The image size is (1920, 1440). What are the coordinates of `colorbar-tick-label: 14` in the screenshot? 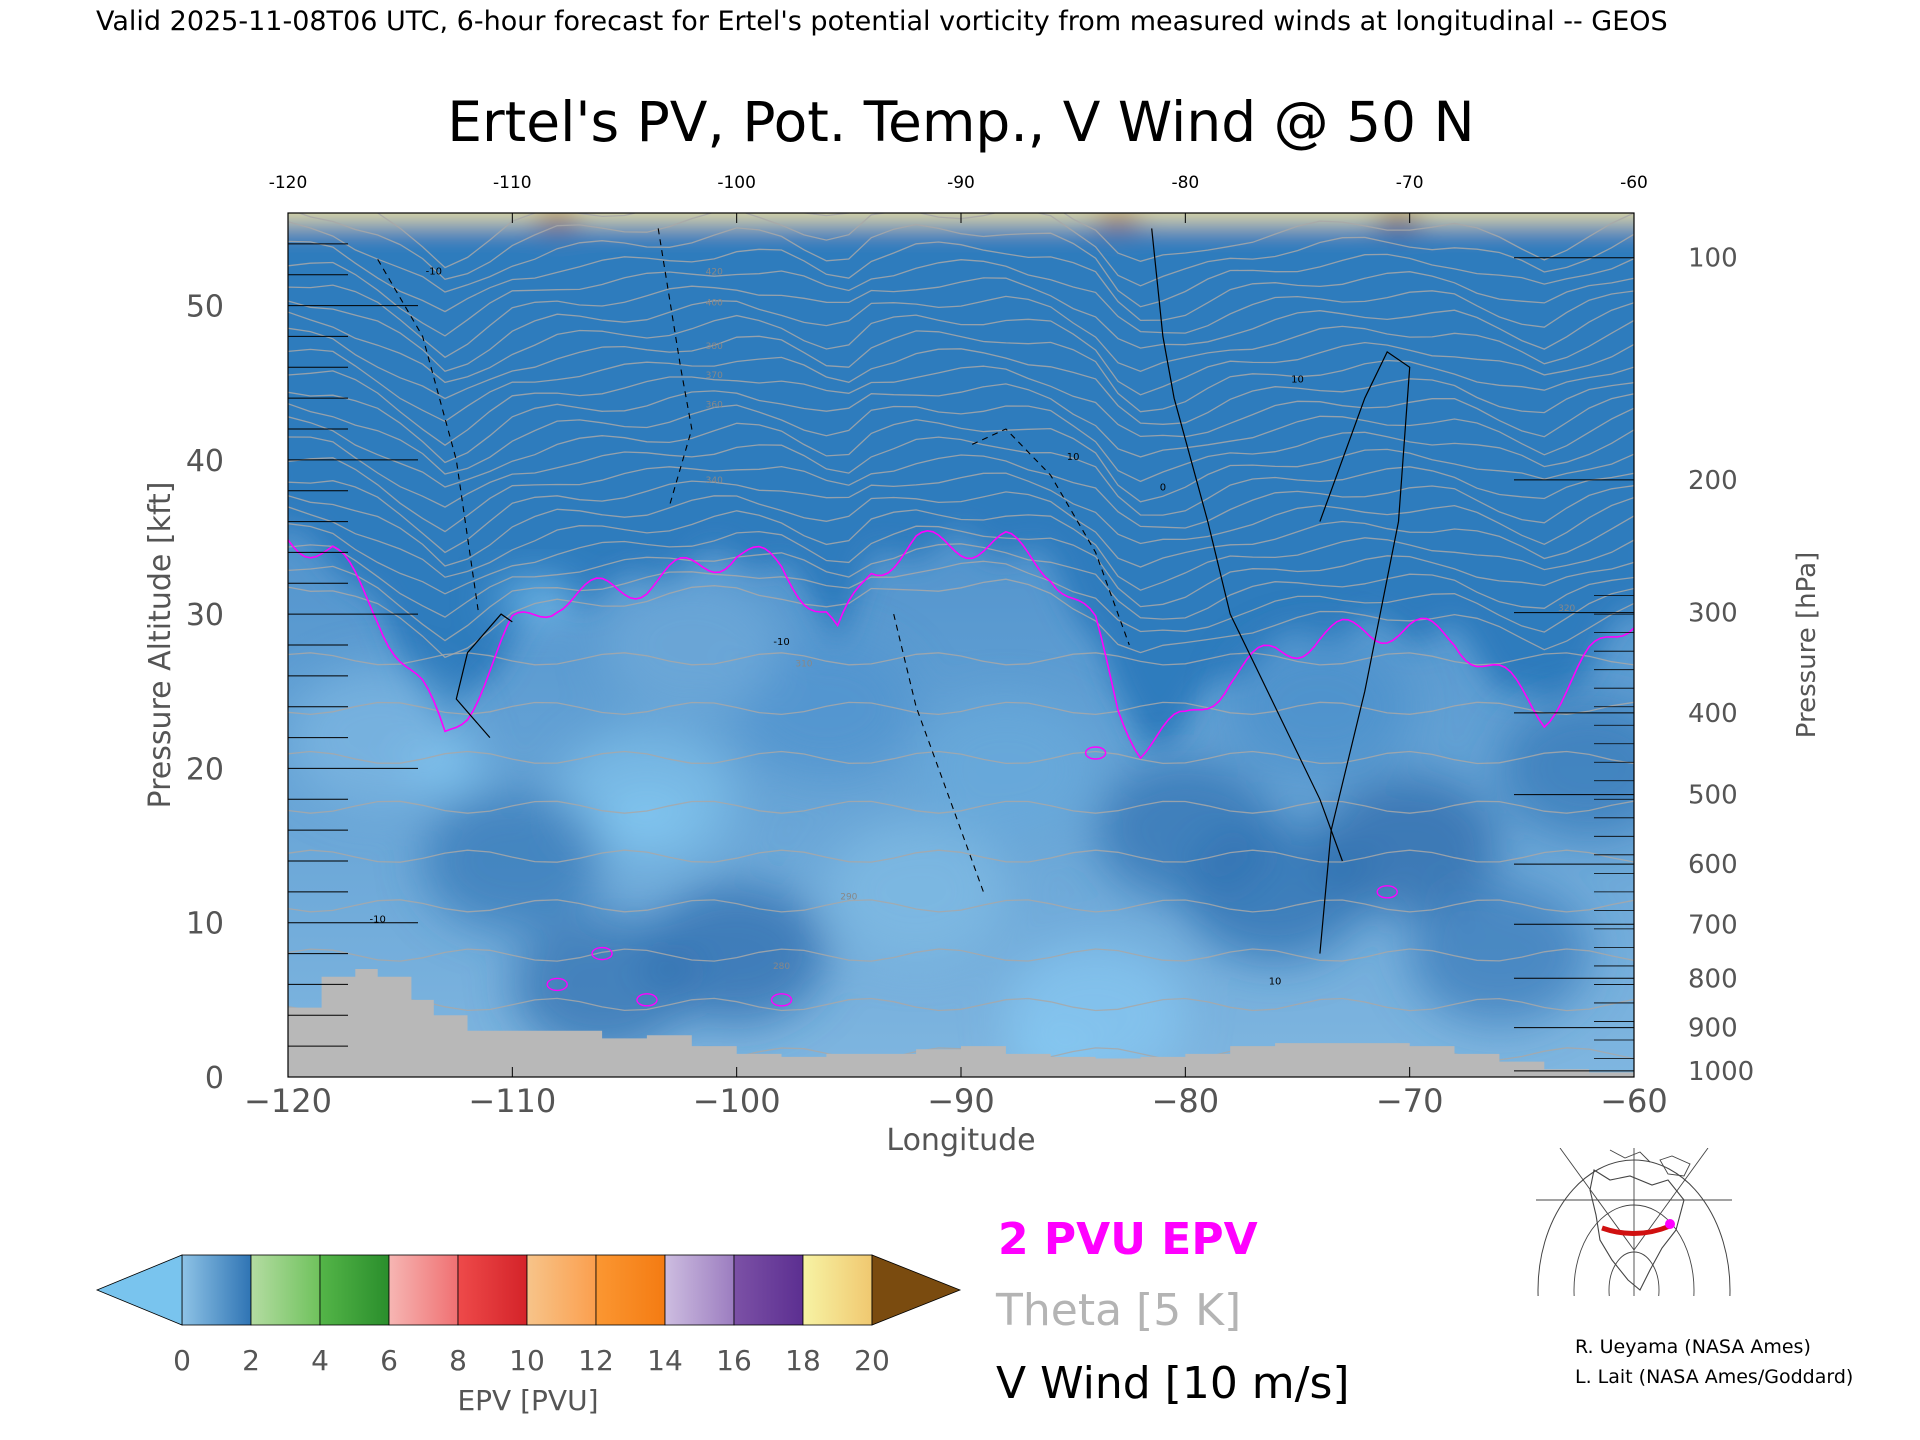 It's located at (665, 1360).